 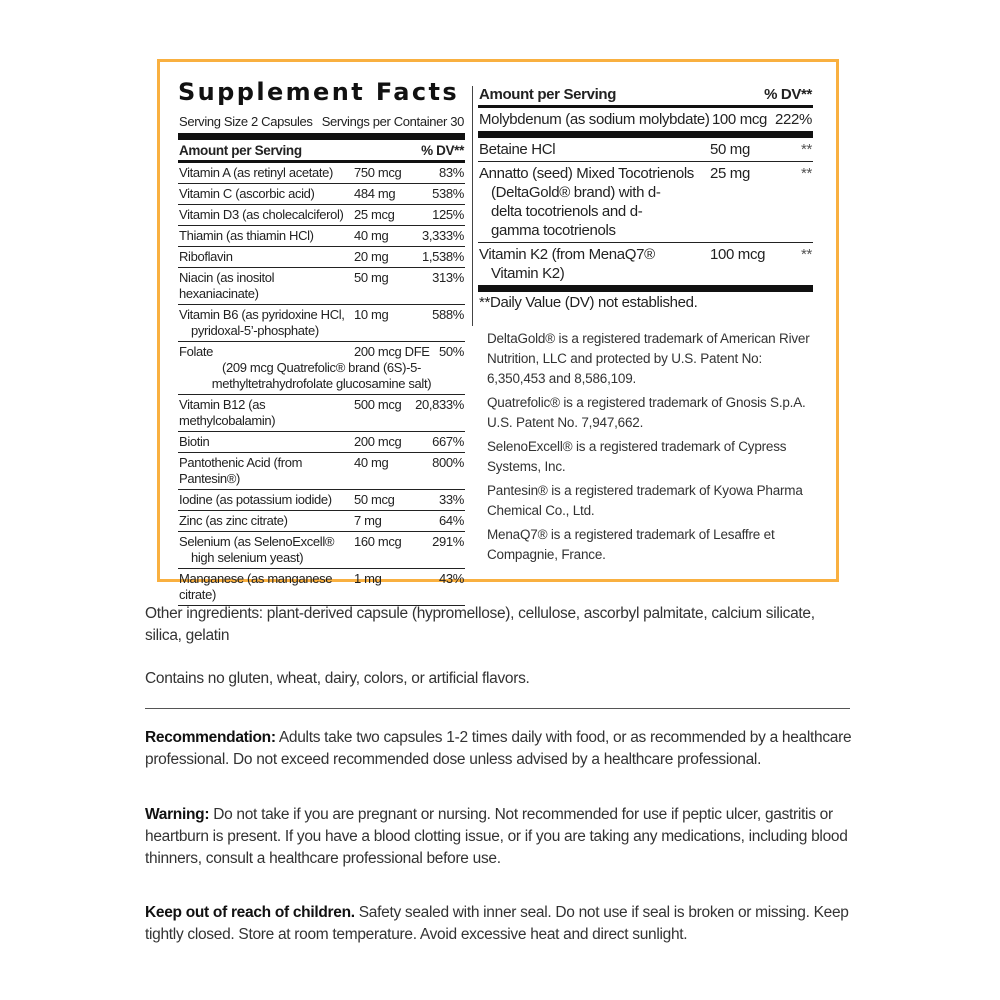 I want to click on nutrient-amount: 160 mcg, so click(x=378, y=541).